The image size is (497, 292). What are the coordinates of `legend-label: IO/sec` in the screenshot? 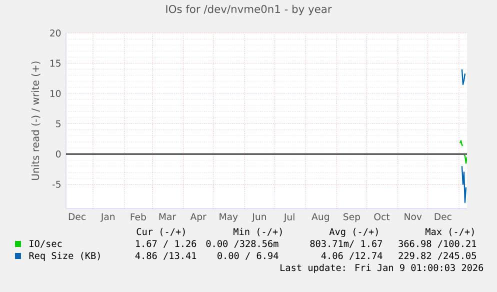 It's located at (46, 244).